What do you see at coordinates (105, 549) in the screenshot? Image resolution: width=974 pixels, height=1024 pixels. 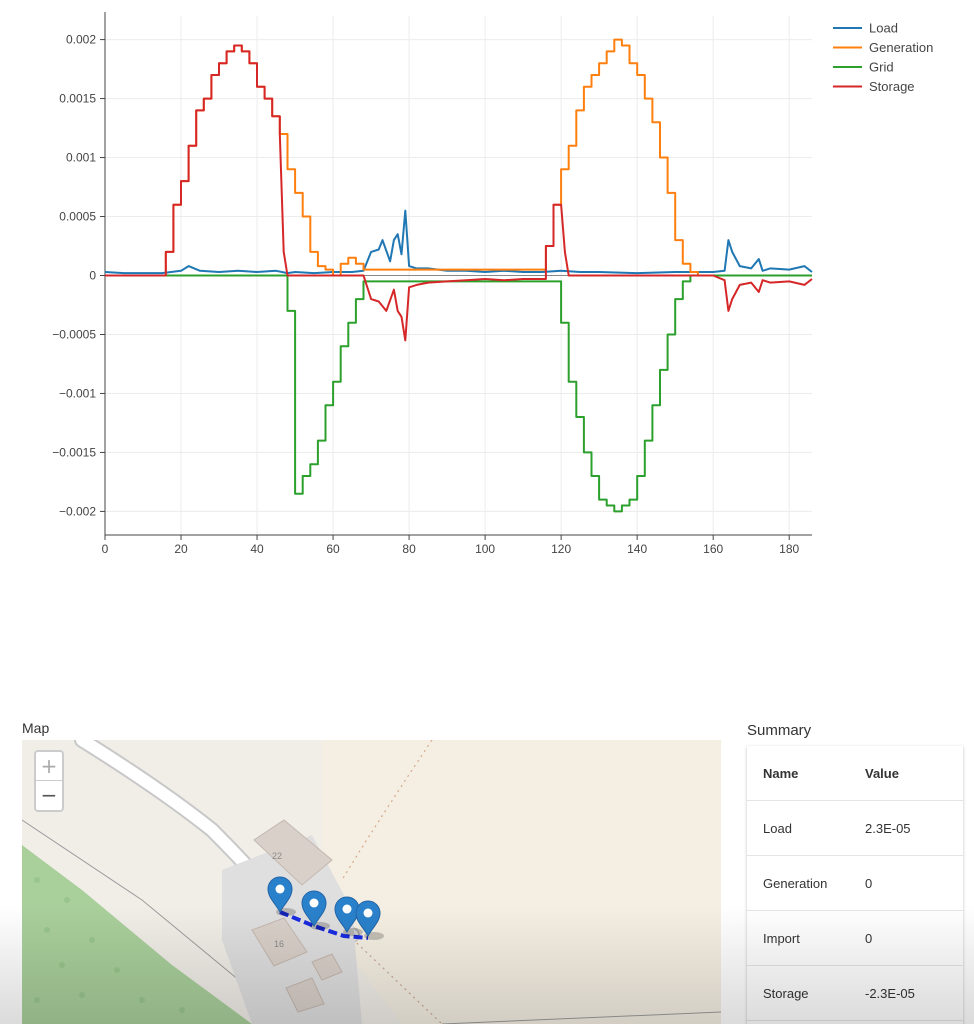 I see `x-tick-label: 0` at bounding box center [105, 549].